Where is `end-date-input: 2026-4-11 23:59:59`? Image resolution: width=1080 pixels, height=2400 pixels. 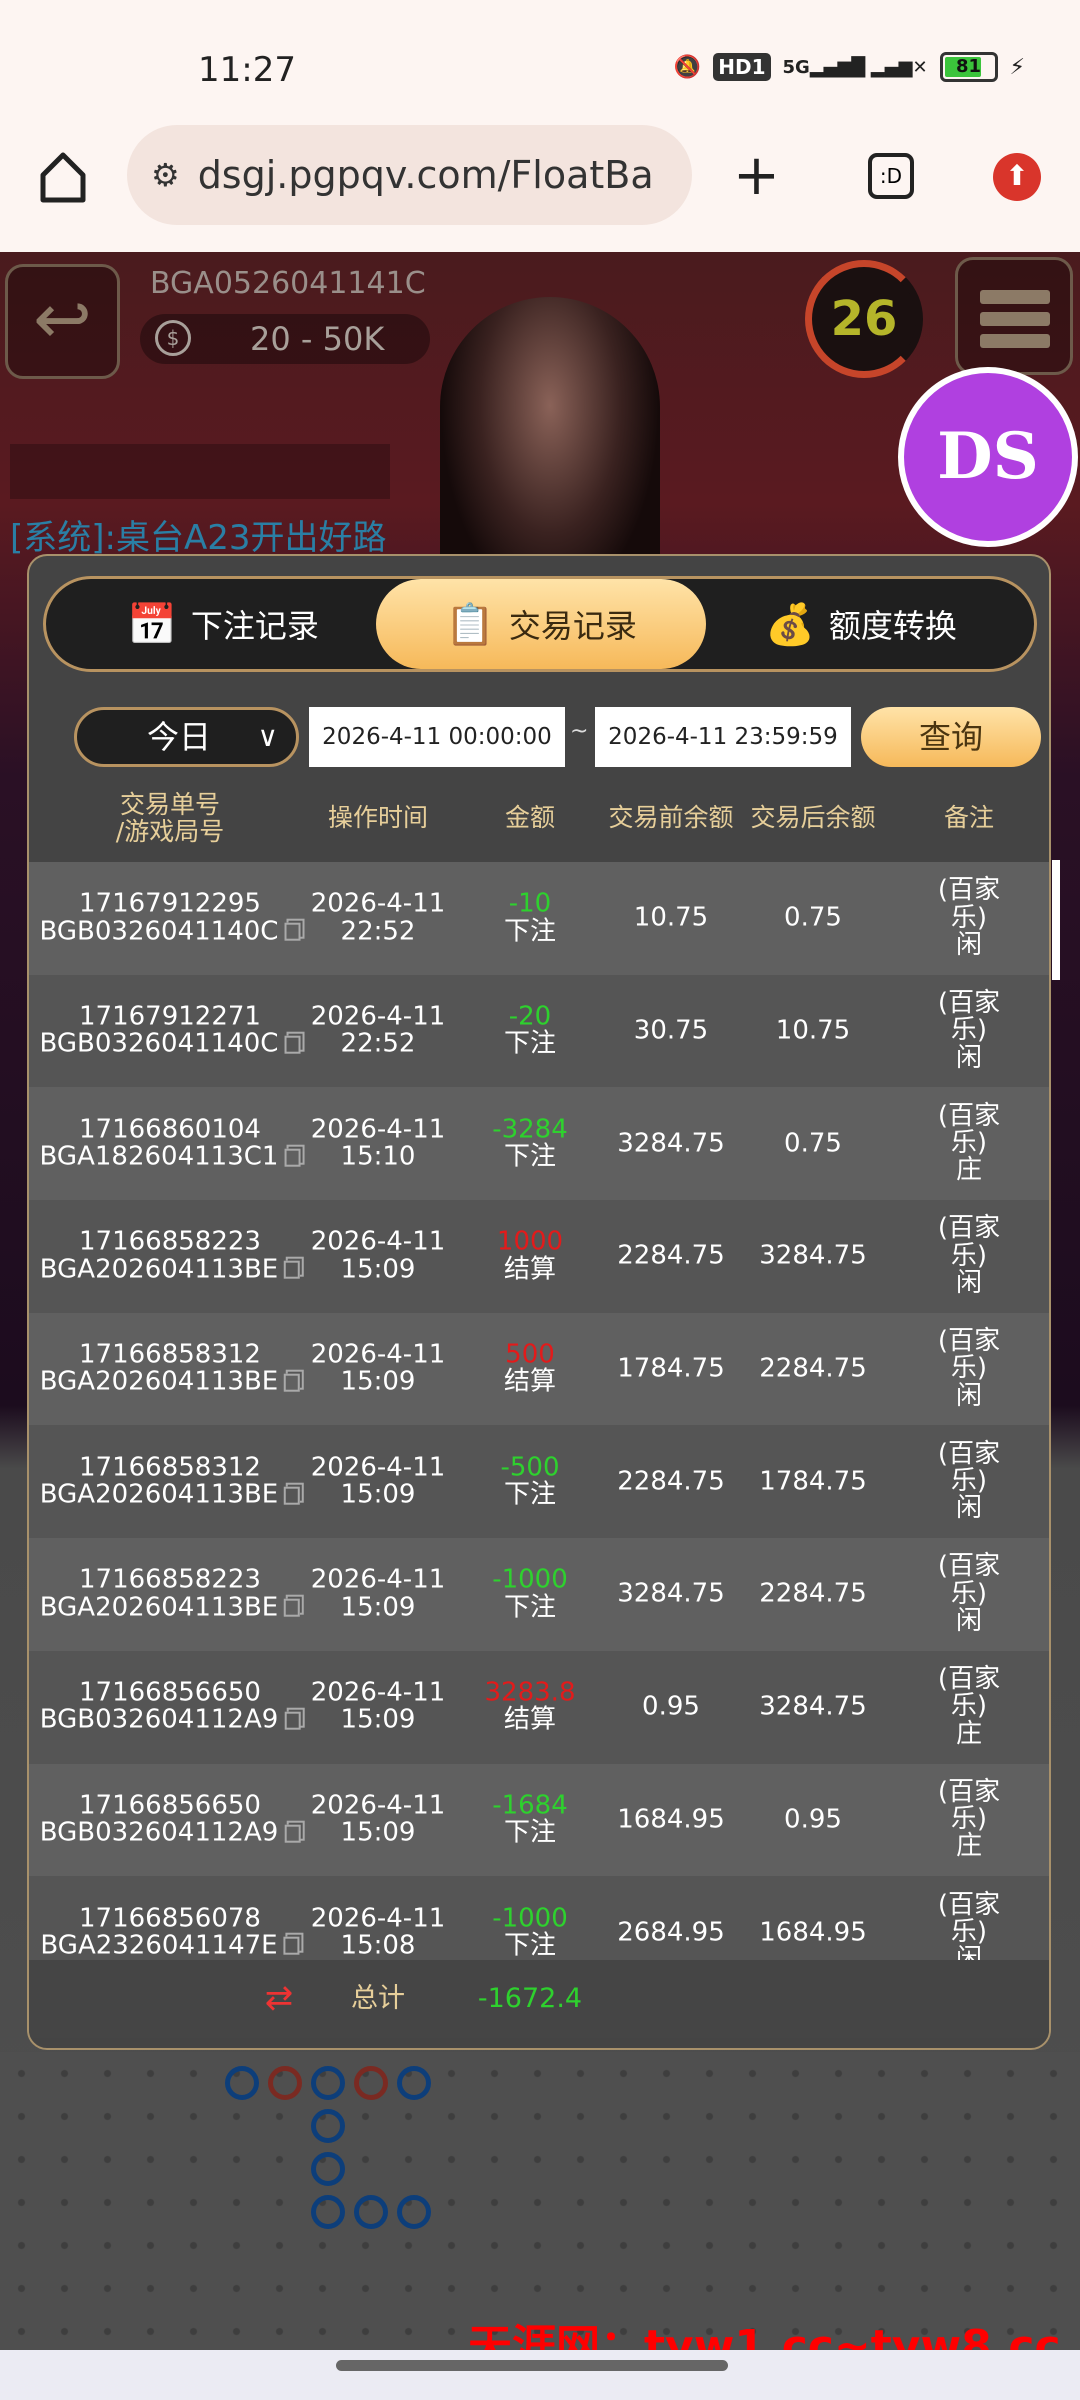
end-date-input: 2026-4-11 23:59:59 is located at coordinates (723, 737).